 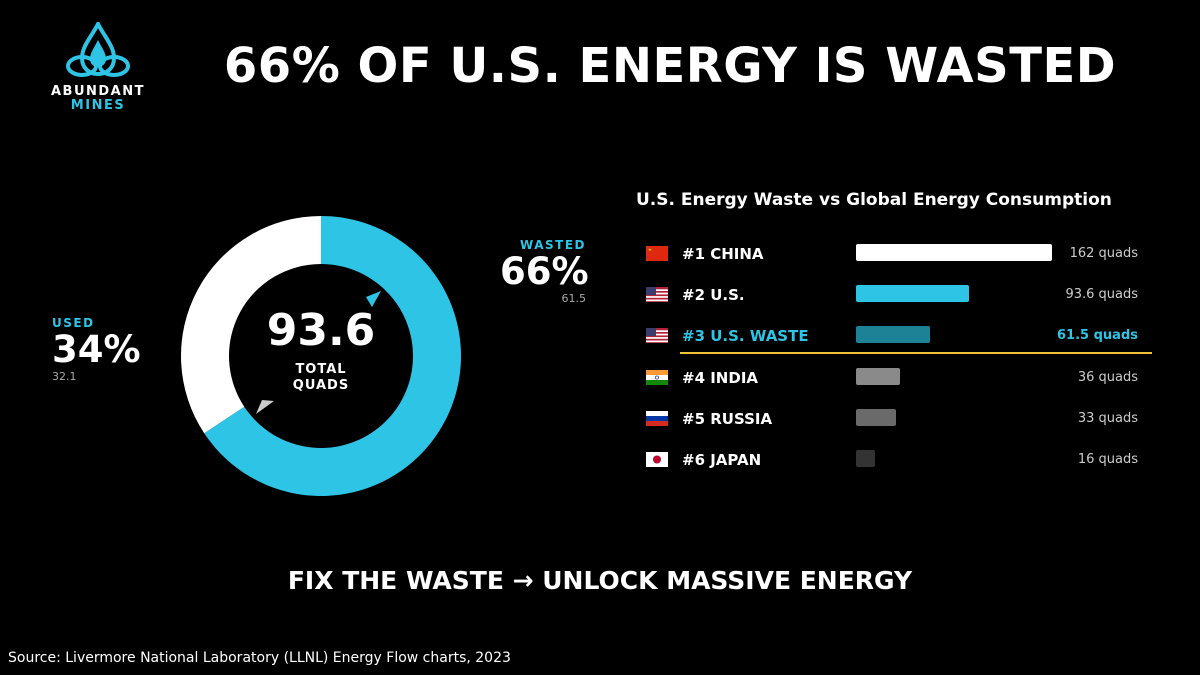 I want to click on bar-row-india: #4 INDIA 36 quads, so click(x=896, y=379).